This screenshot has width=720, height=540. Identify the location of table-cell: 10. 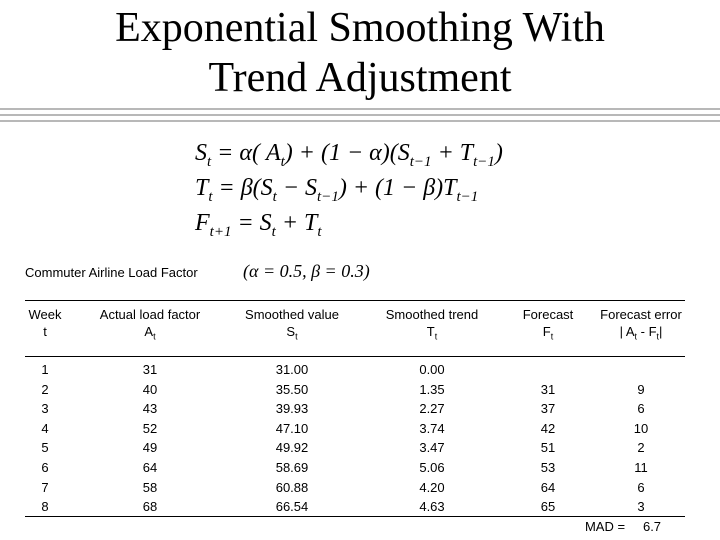
(641, 428).